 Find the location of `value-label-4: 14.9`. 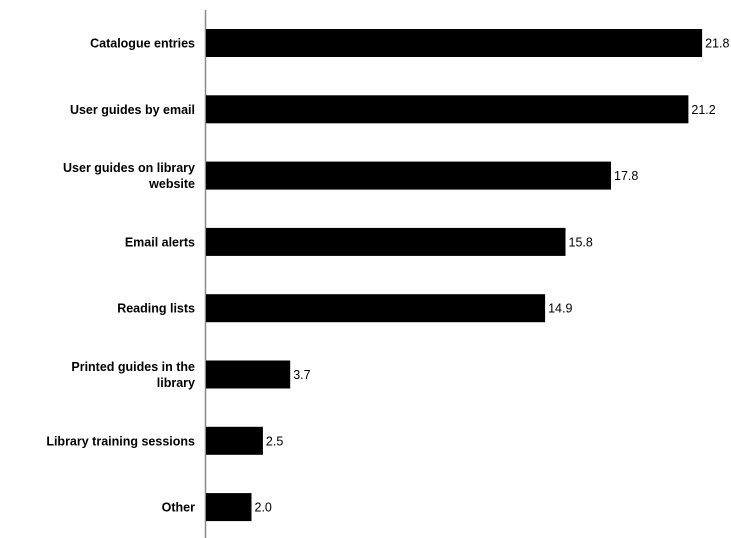

value-label-4: 14.9 is located at coordinates (560, 309).